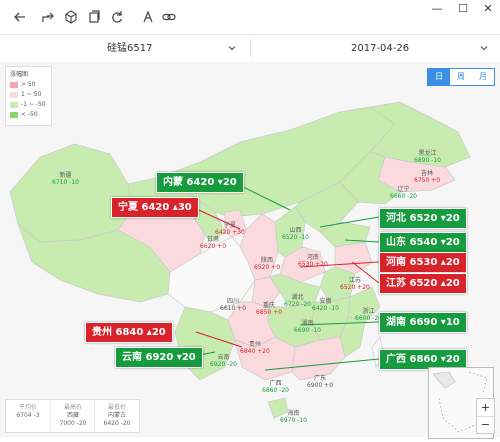  Describe the element at coordinates (23, 85) in the screenshot. I see `legend-item: > 50` at that location.